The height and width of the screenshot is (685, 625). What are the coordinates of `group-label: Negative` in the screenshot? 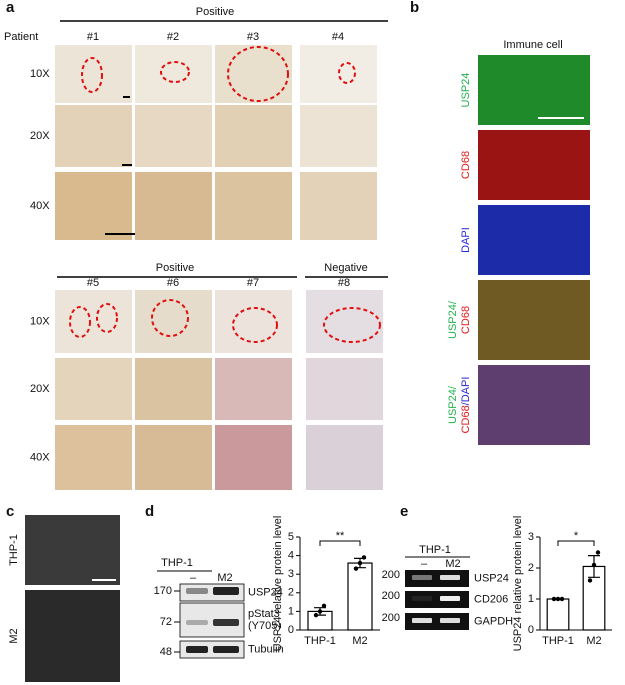 It's located at (345, 268).